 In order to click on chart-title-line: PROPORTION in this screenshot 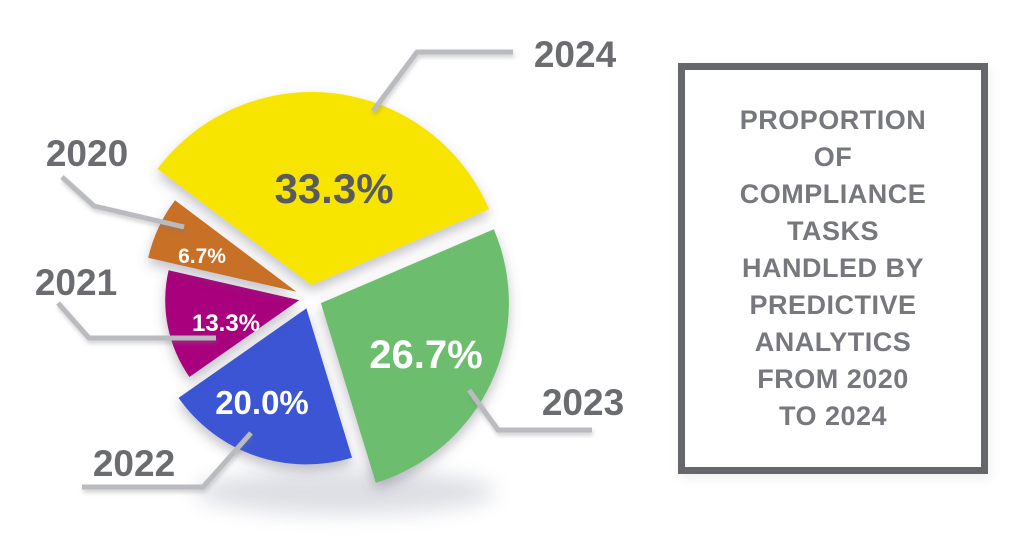, I will do `click(833, 120)`.